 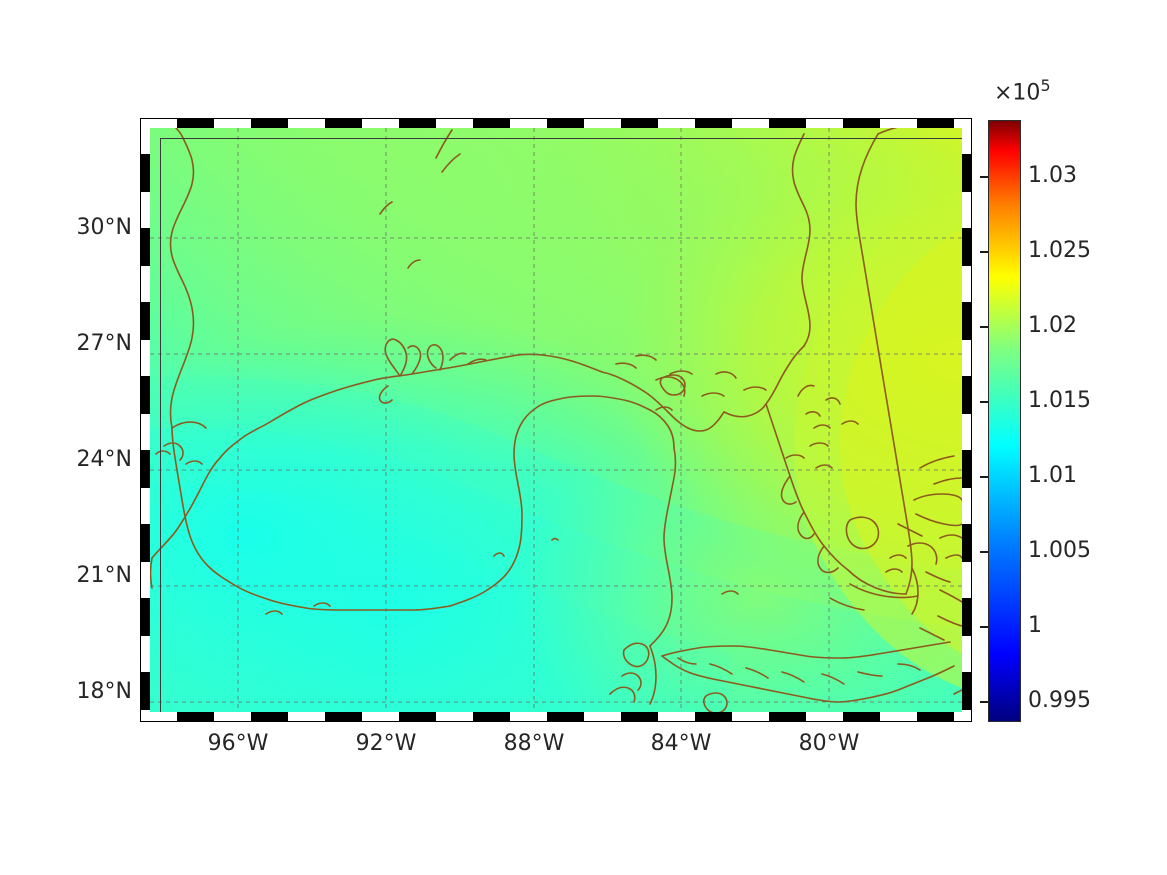 I want to click on map-frame-top, so click(x=556, y=123).